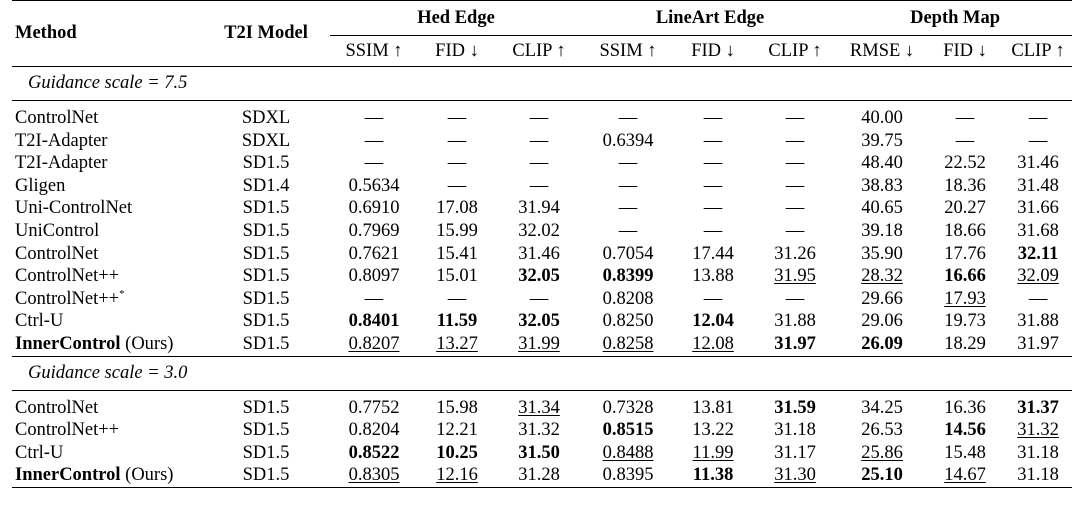 The image size is (1084, 515). Describe the element at coordinates (374, 276) in the screenshot. I see `value-text: 0.8097` at that location.